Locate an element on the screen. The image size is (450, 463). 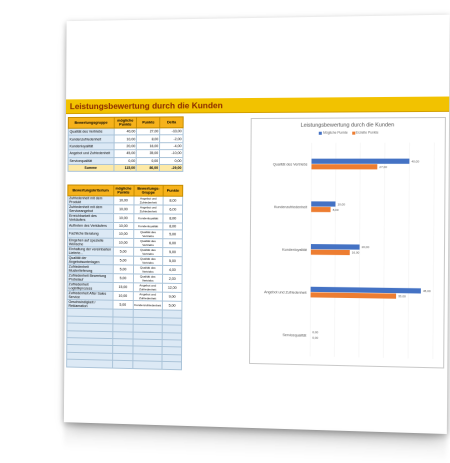
category-label: Servicequalität is located at coordinates (295, 335).